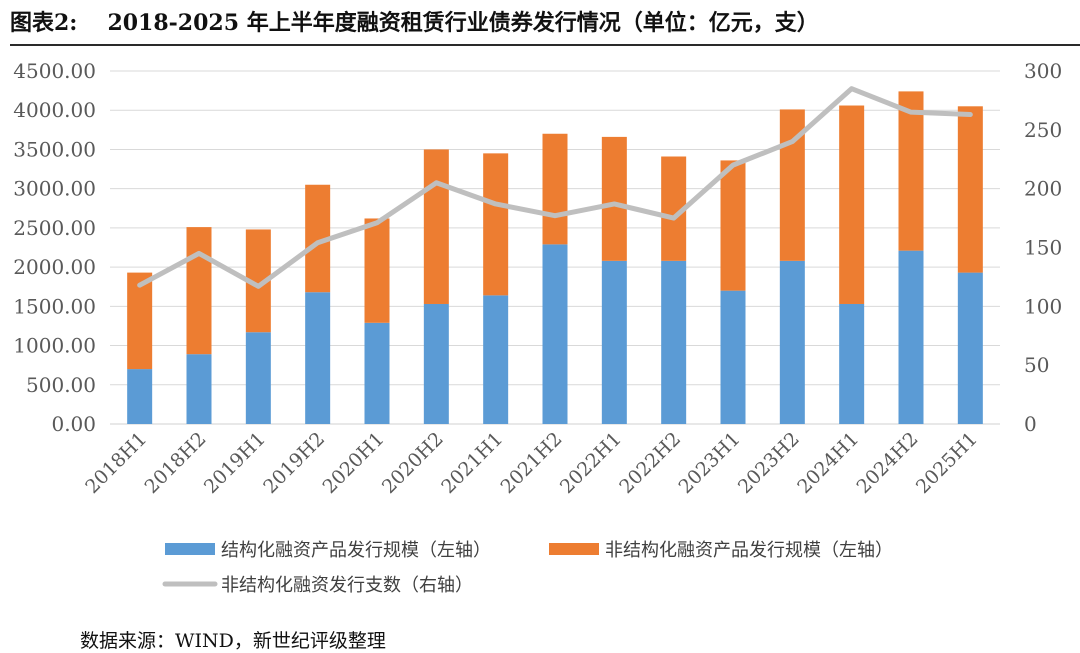  I want to click on right-tick-label: 200, so click(1043, 189).